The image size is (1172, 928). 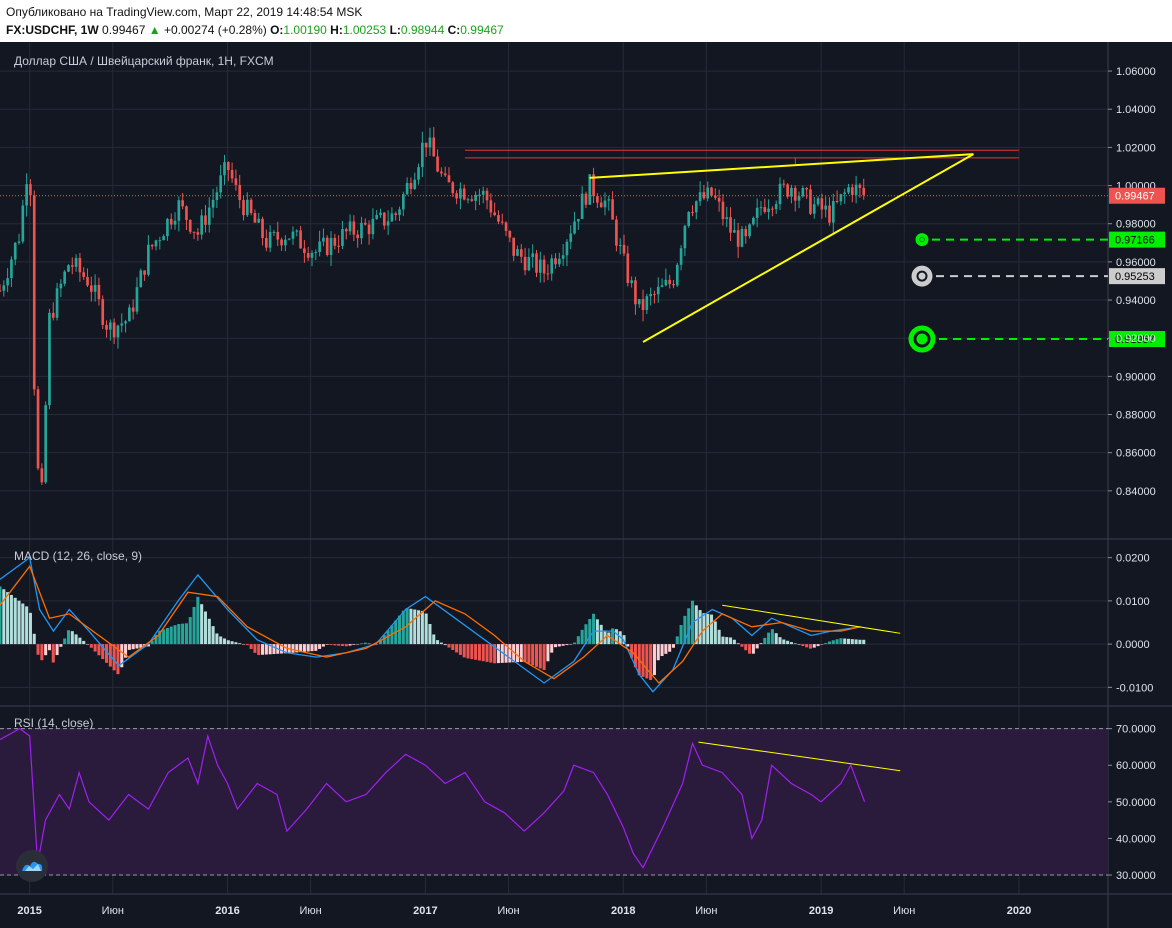 What do you see at coordinates (799, 756) in the screenshot?
I see `rsi-divergence-line` at bounding box center [799, 756].